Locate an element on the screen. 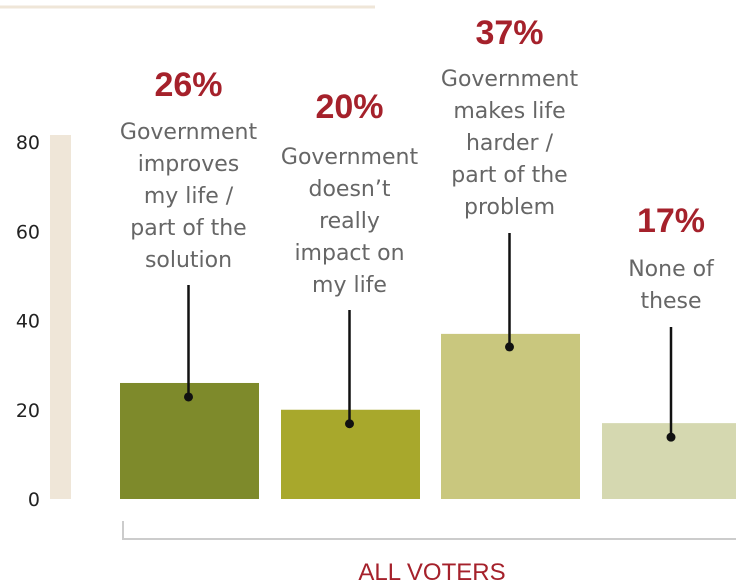 This screenshot has width=736, height=586. group-label: ALL VOTERS is located at coordinates (431, 572).